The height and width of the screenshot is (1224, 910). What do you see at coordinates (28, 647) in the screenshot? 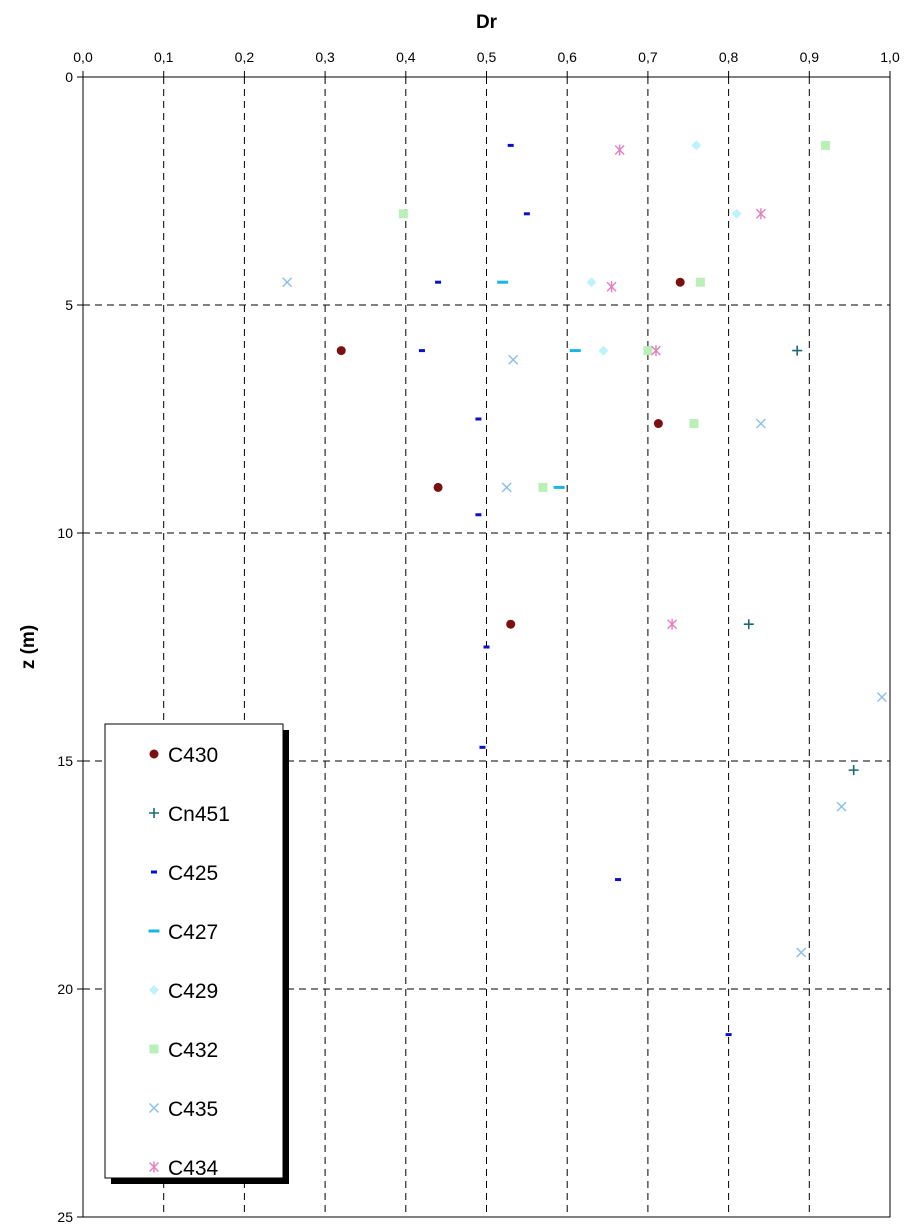
I see `y-axis-title: z (m)` at bounding box center [28, 647].